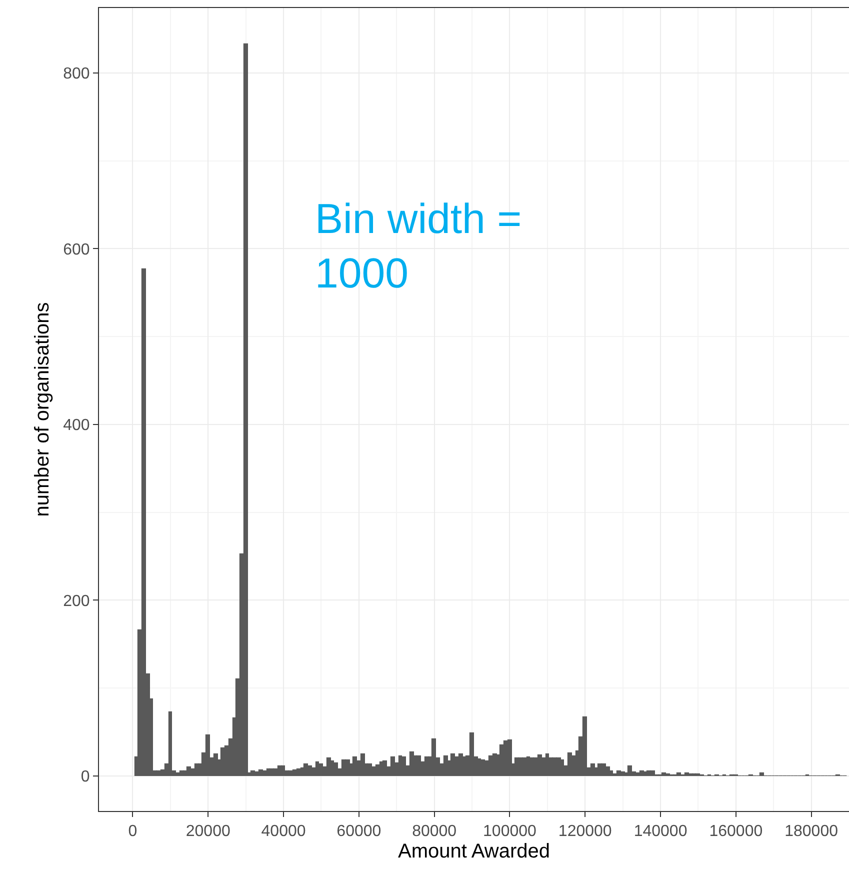  What do you see at coordinates (510, 831) in the screenshot?
I see `x-tick-label: 100000` at bounding box center [510, 831].